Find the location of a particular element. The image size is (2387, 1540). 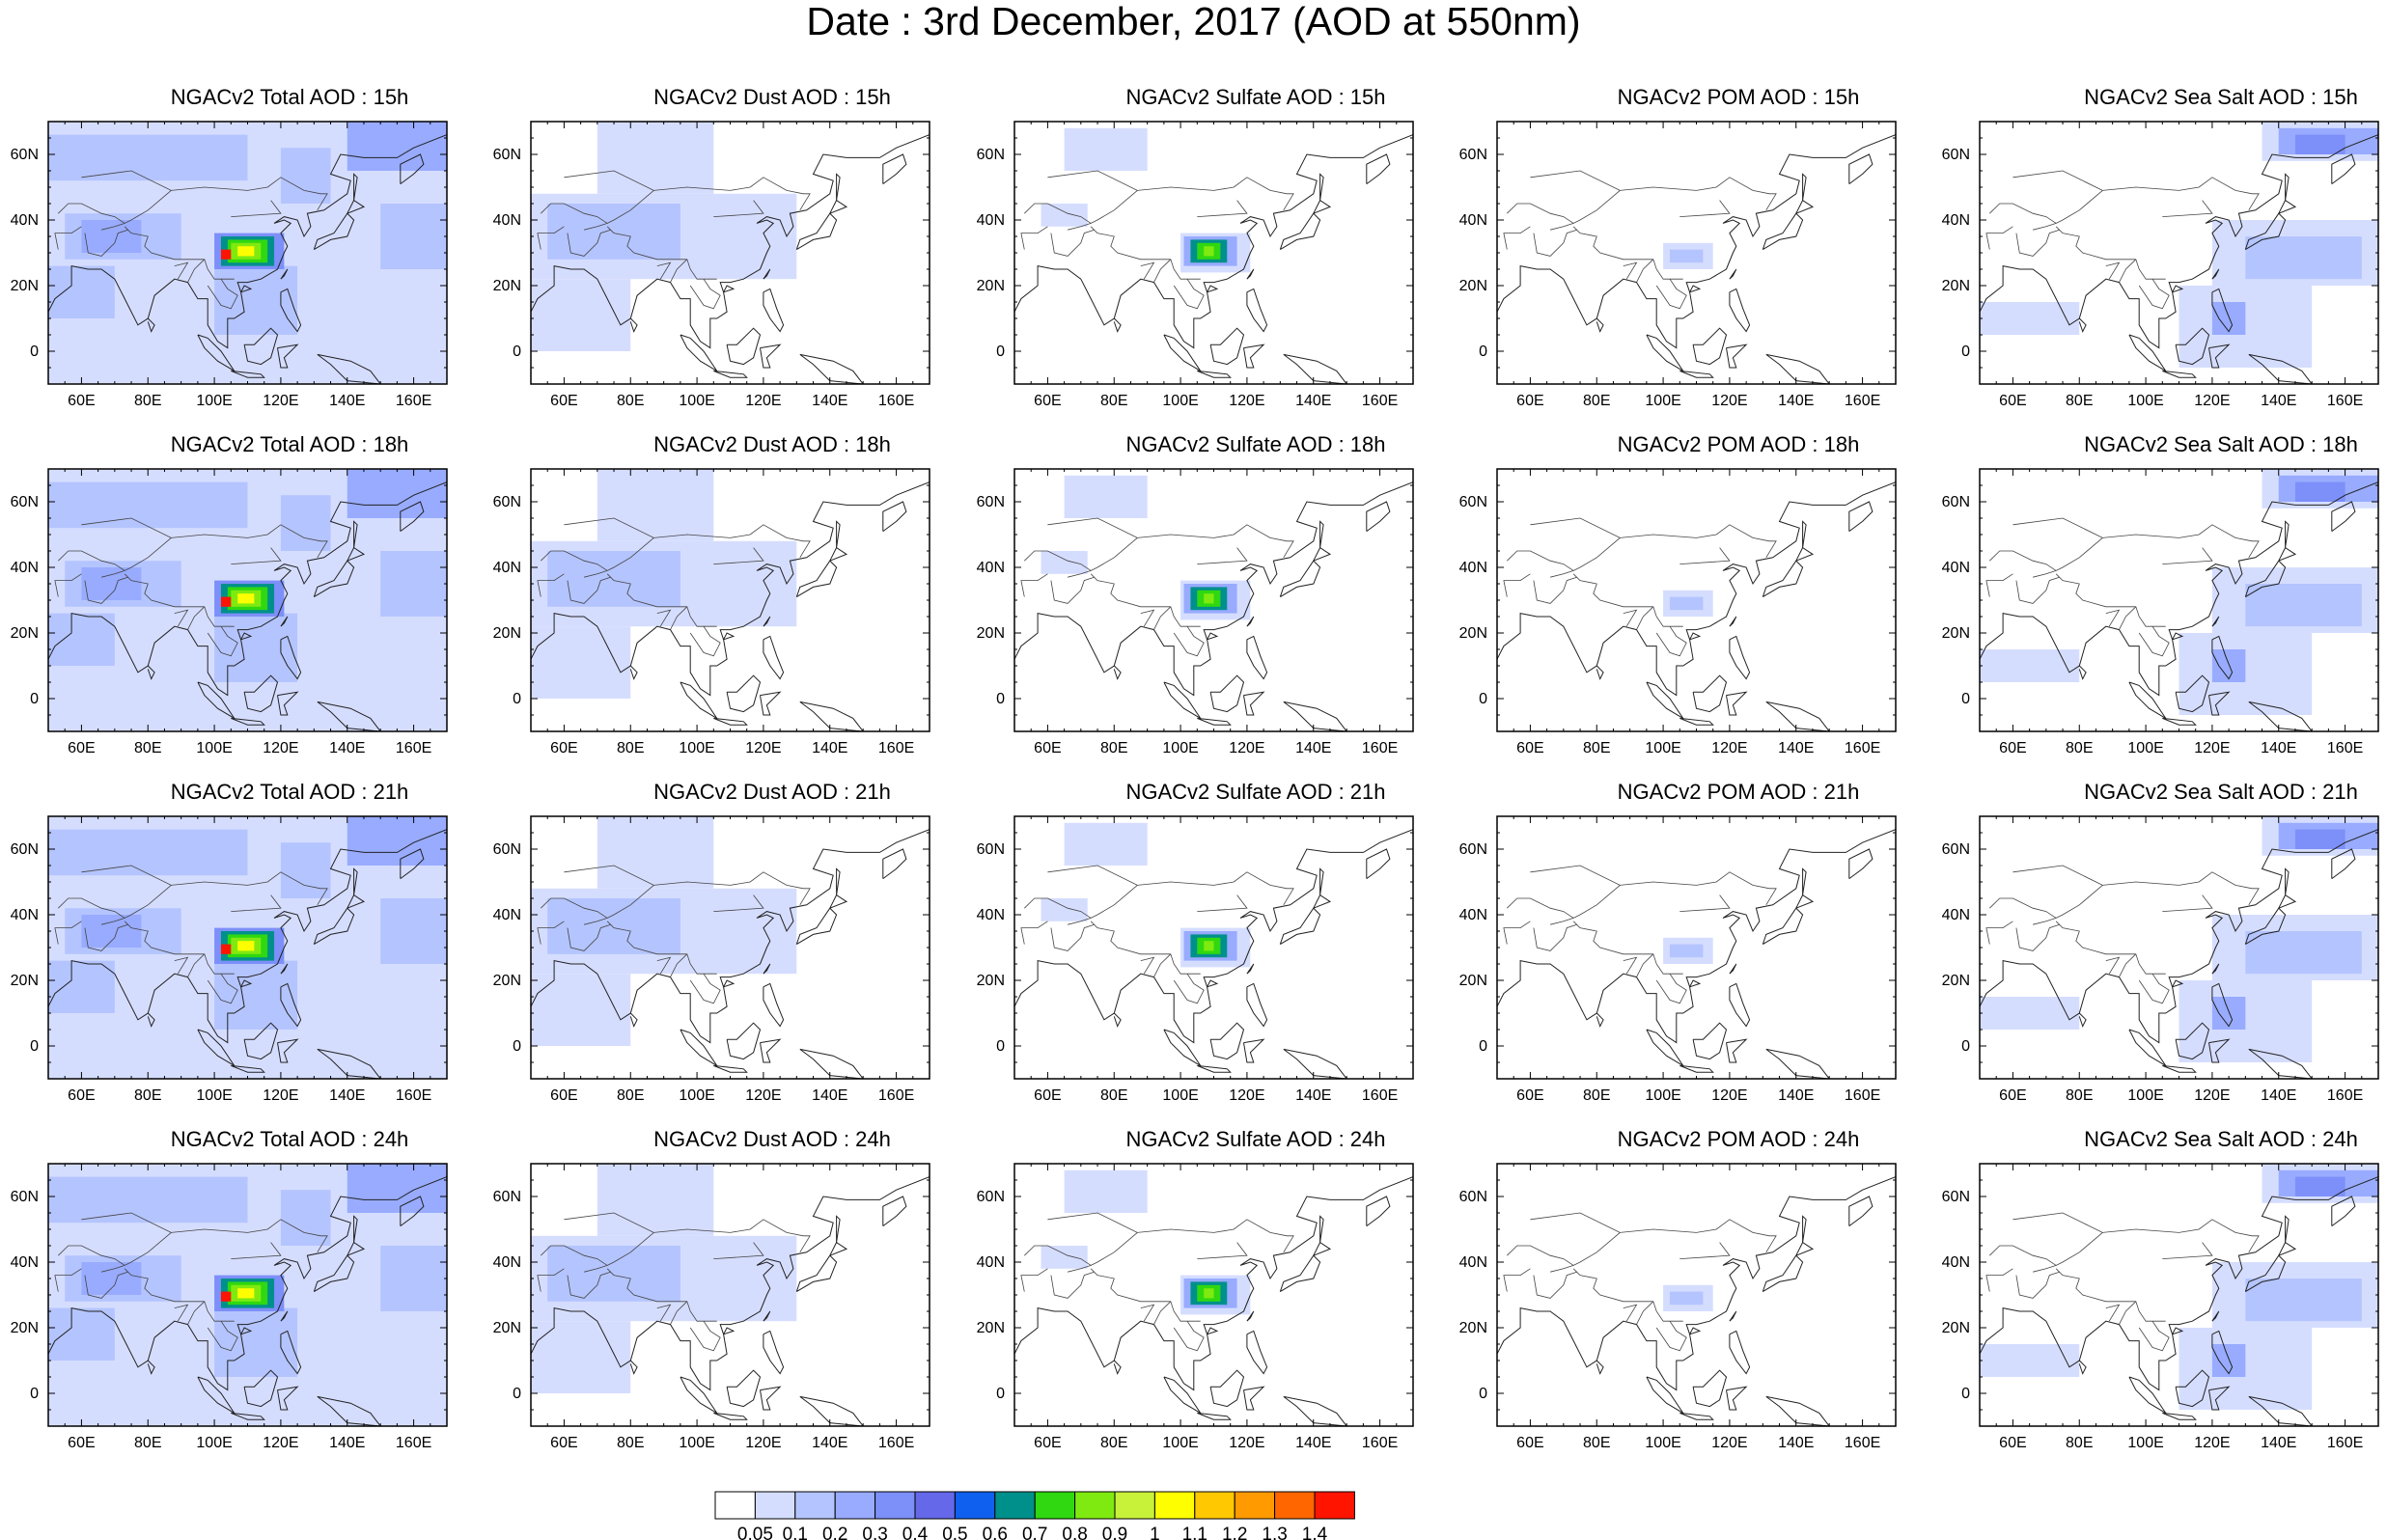

colorbar-label: 0.2 is located at coordinates (834, 1532).